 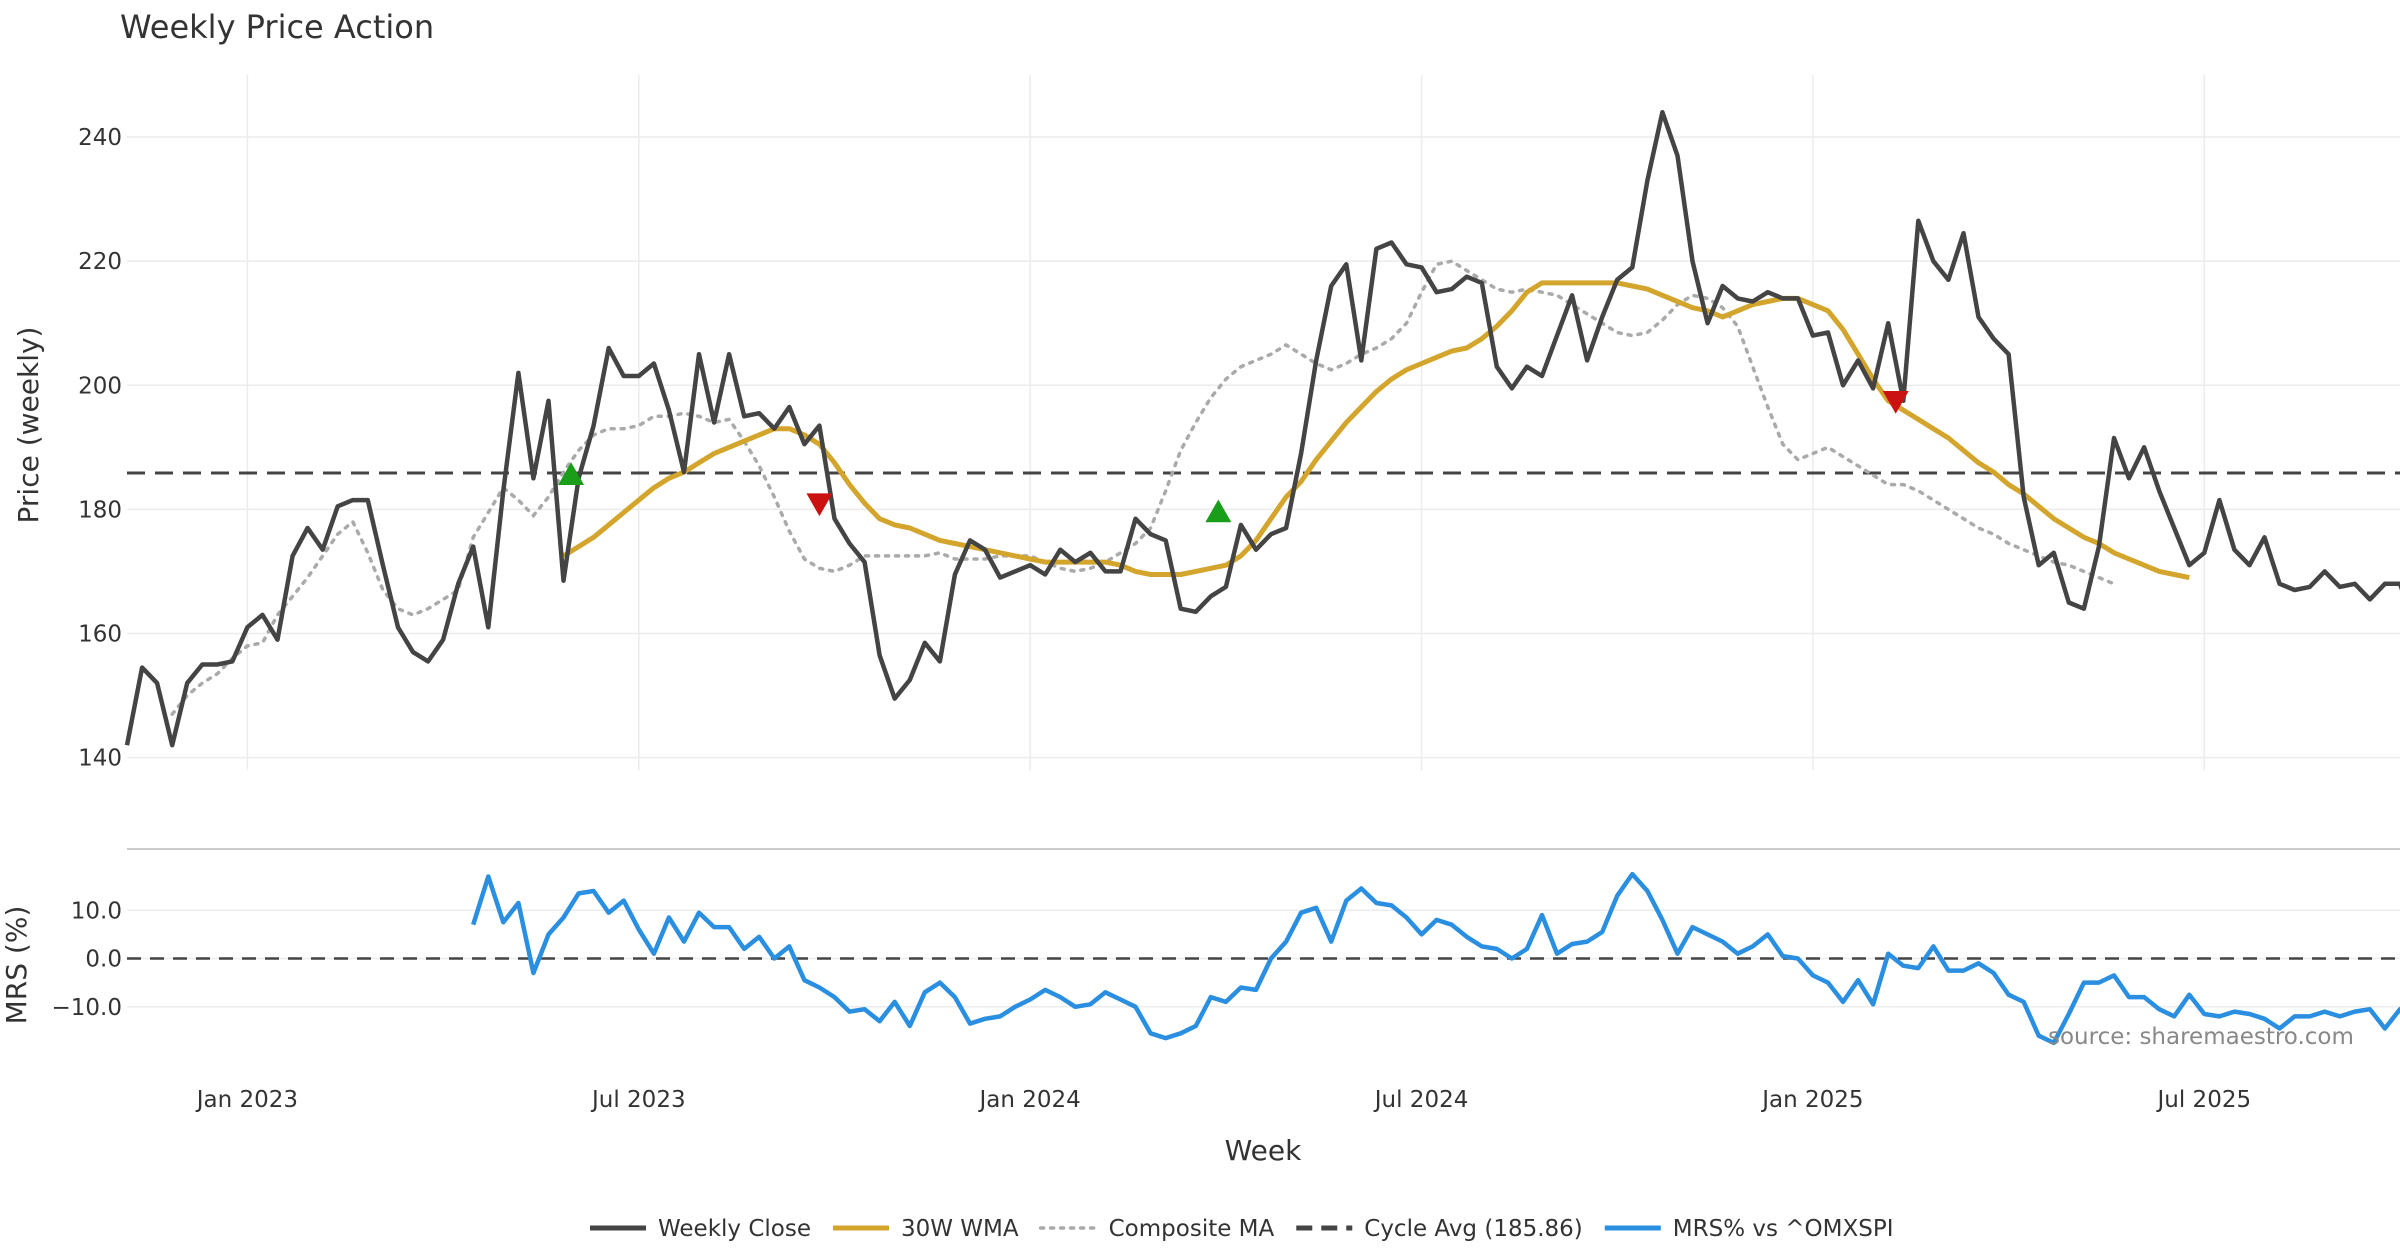 I want to click on signal-markers, so click(x=1233, y=457).